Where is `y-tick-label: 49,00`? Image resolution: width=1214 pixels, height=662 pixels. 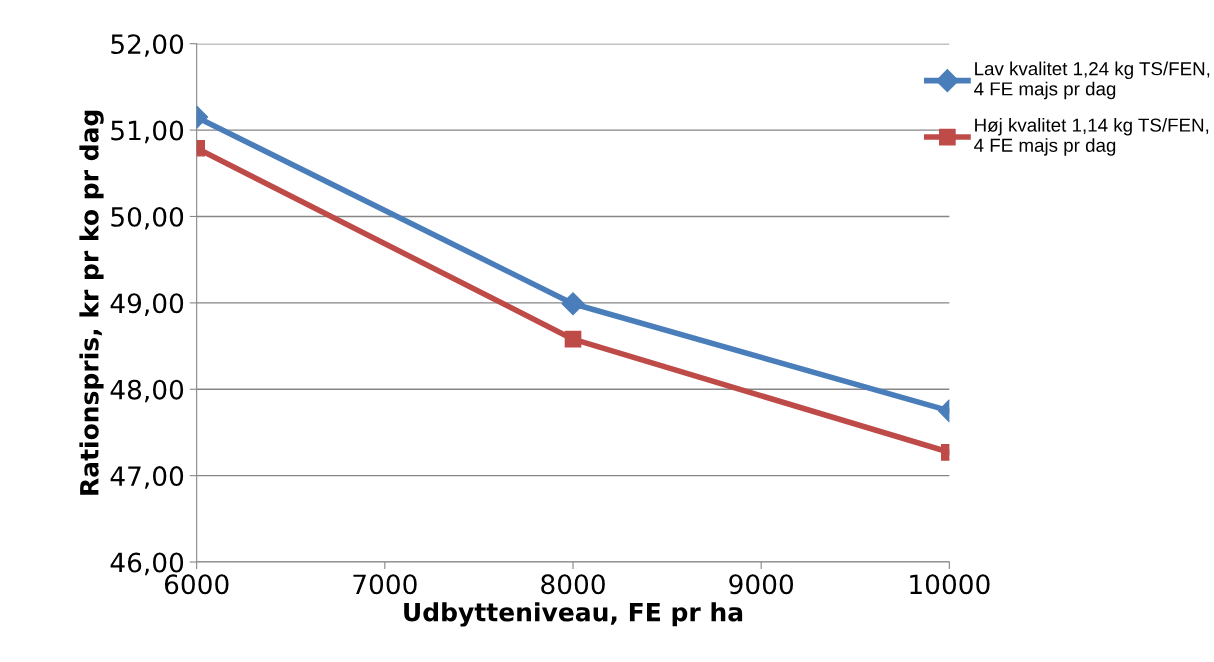
y-tick-label: 49,00 is located at coordinates (147, 304).